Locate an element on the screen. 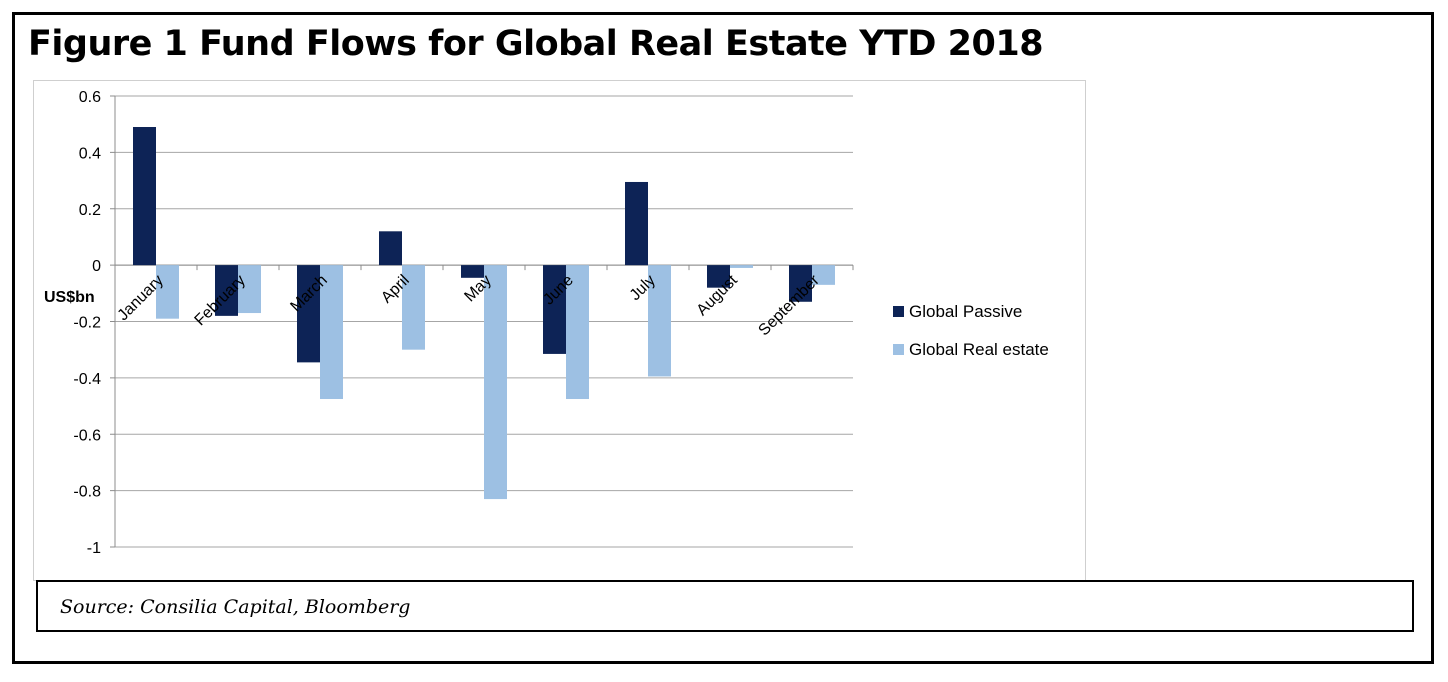 The image size is (1448, 682). y-tick-label: -0.4 is located at coordinates (87, 379).